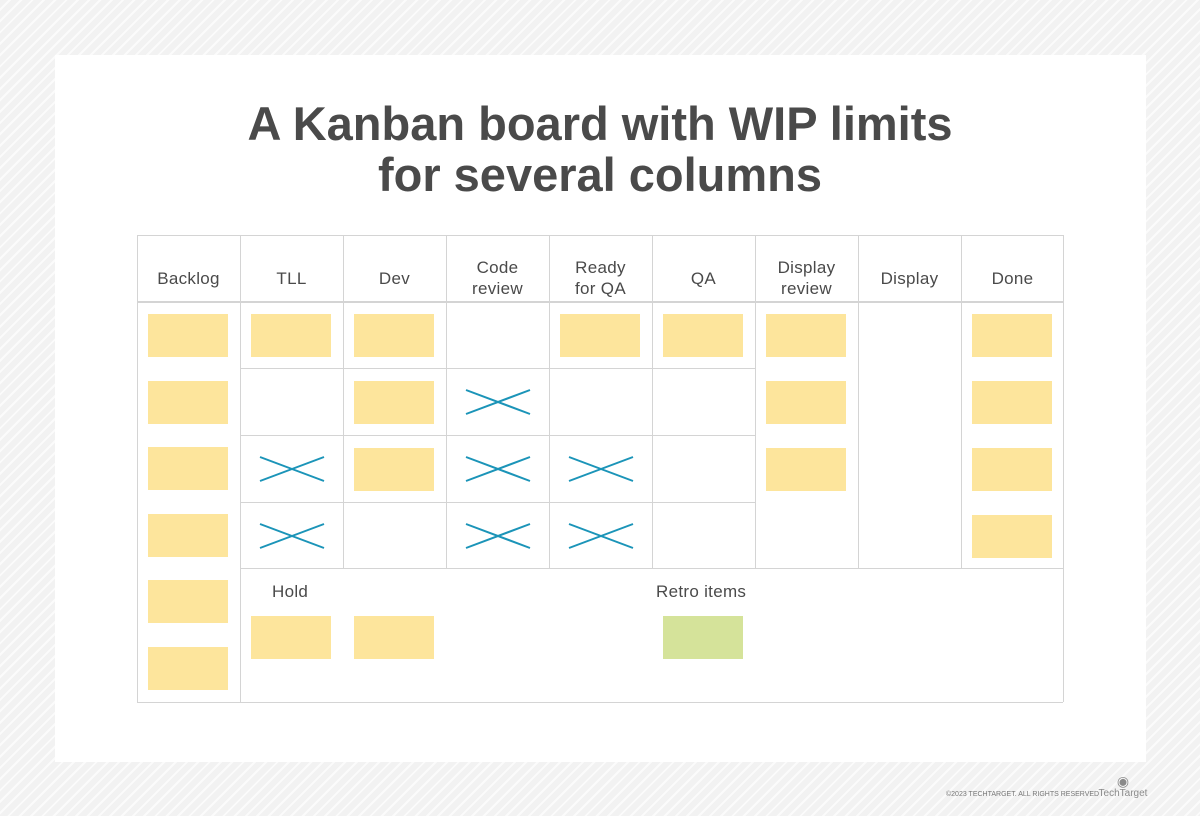  I want to click on techtarget-logo: ◉ TechTarget, so click(1123, 787).